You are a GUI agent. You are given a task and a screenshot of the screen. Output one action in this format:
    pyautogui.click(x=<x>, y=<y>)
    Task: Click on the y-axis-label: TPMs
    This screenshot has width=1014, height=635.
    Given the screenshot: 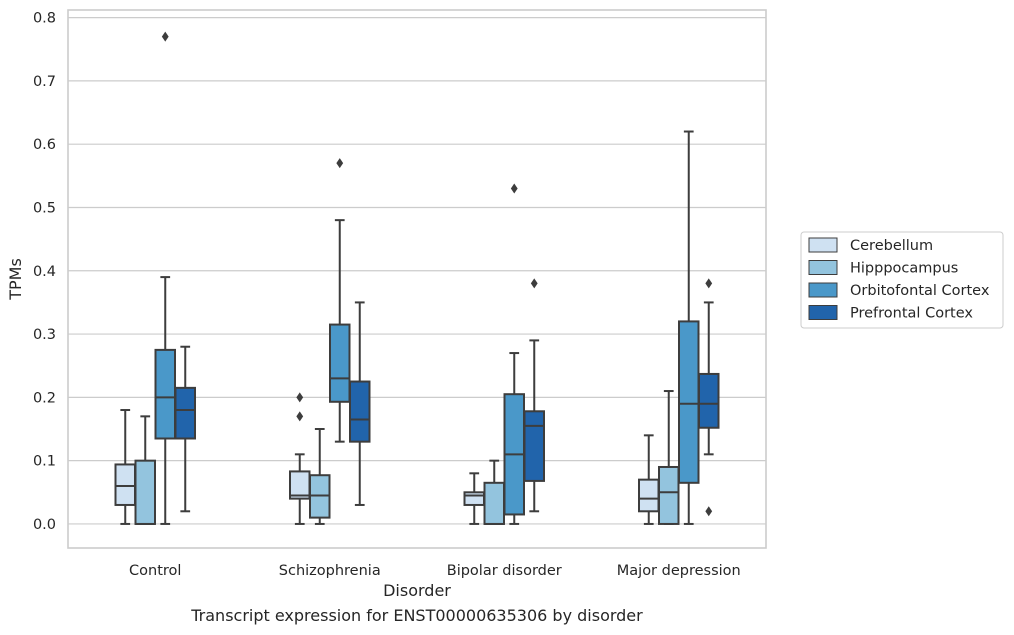 What is the action you would take?
    pyautogui.click(x=15, y=279)
    